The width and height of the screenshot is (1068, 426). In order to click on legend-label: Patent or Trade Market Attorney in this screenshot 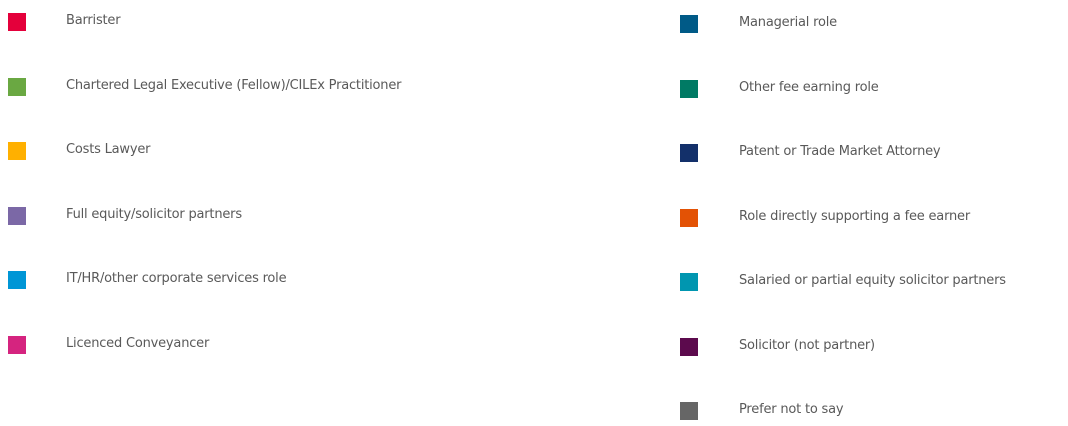, I will do `click(840, 151)`.